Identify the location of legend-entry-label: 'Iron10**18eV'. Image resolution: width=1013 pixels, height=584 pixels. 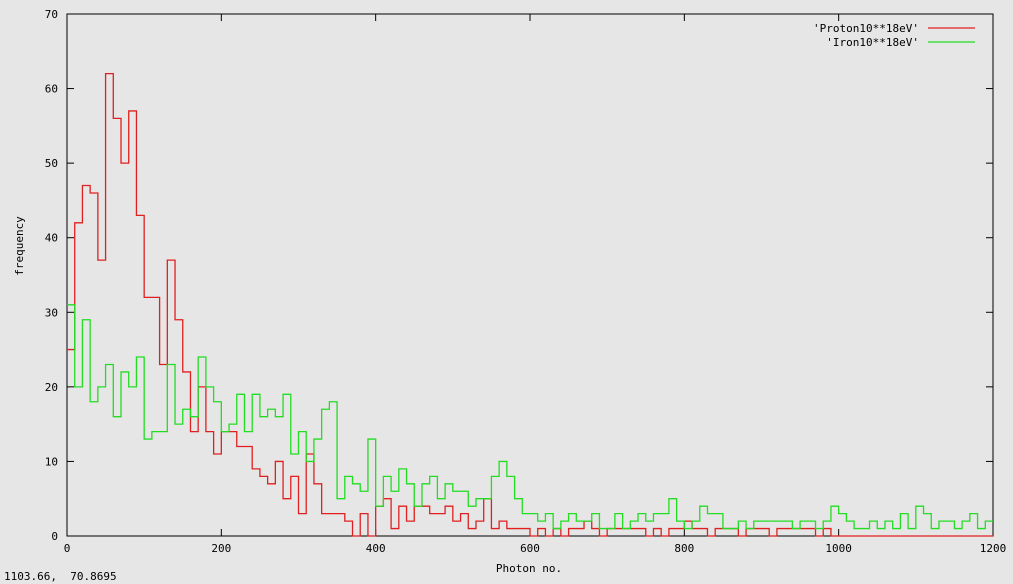
(872, 42).